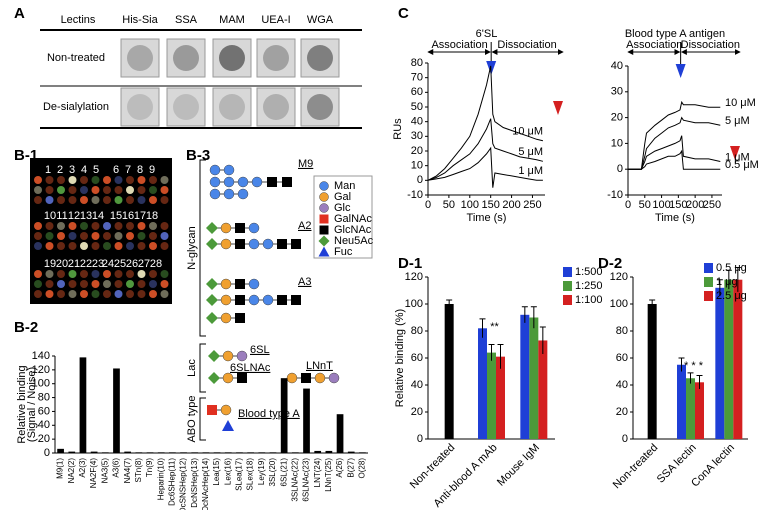 The width and height of the screenshot is (760, 510). I want to click on x-tick-label: M9(1), so click(60, 468).